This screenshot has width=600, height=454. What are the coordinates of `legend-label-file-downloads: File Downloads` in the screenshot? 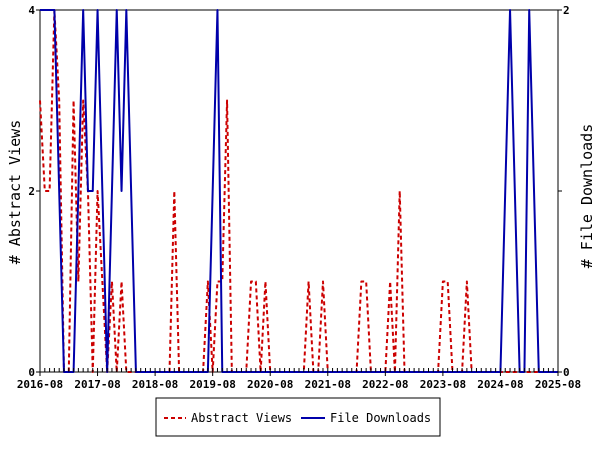 It's located at (380, 418).